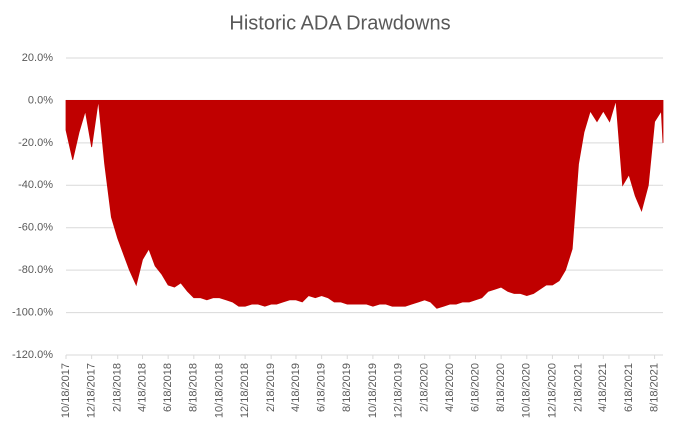 The width and height of the screenshot is (677, 435). What do you see at coordinates (271, 387) in the screenshot?
I see `x-tick-label: 2/18/2019` at bounding box center [271, 387].